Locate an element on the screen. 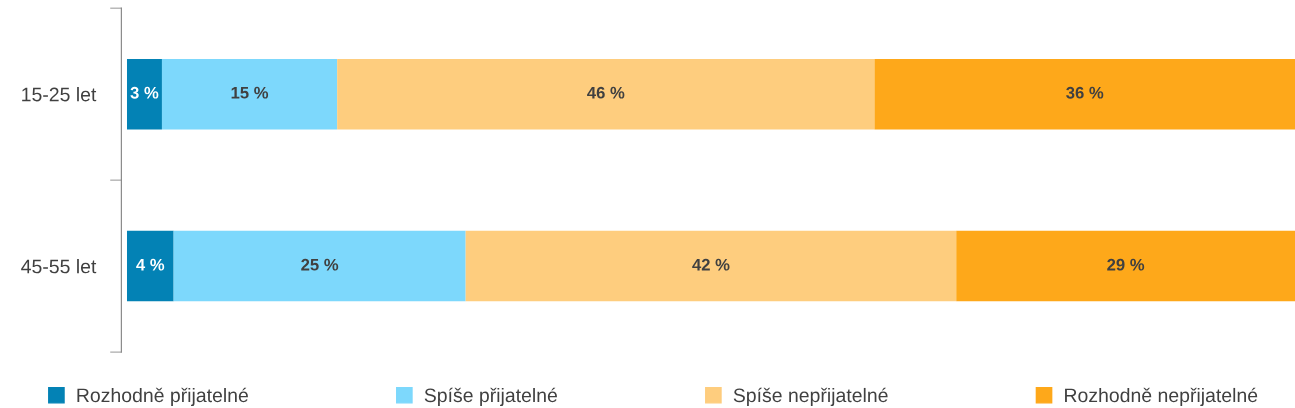  data-label: 4 % is located at coordinates (150, 264).